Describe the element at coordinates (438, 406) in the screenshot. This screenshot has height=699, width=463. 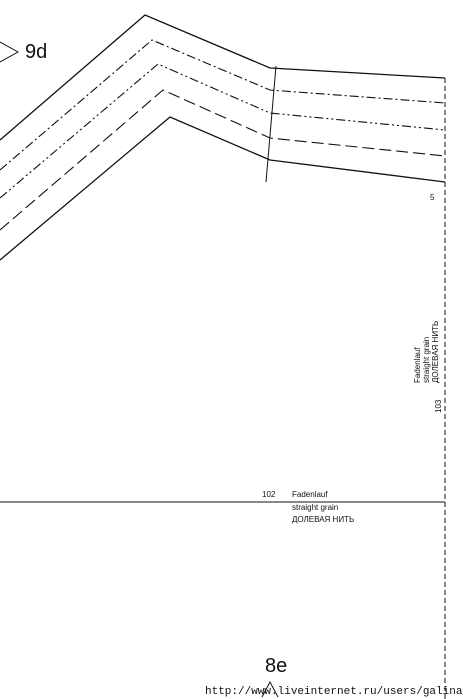
I see `grain-number: 103` at that location.